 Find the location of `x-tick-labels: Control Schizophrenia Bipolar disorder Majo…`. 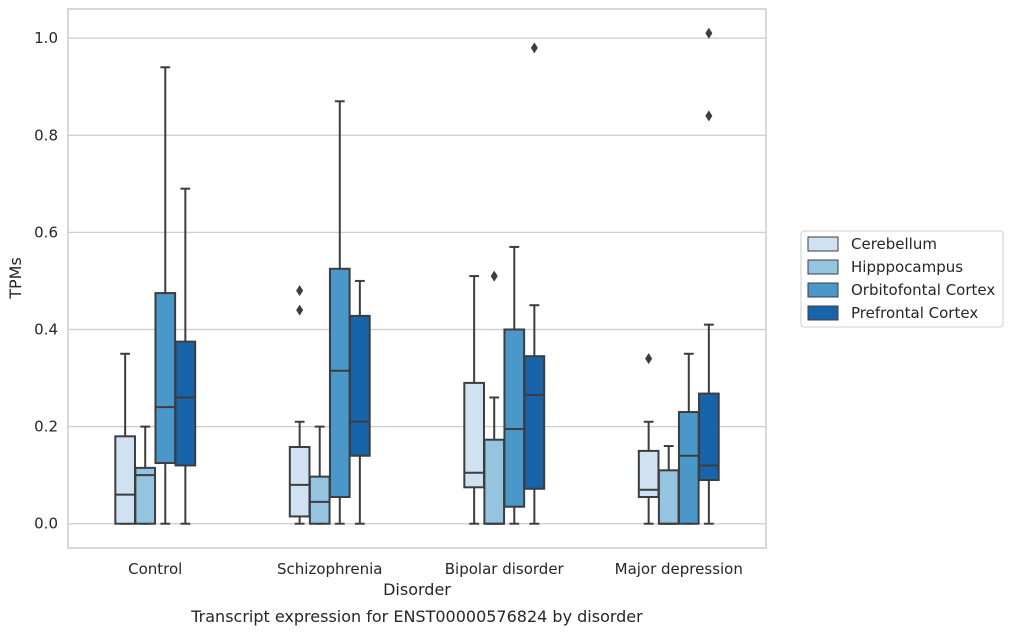

x-tick-labels: Control Schizophrenia Bipolar disorder Majo… is located at coordinates (435, 569).